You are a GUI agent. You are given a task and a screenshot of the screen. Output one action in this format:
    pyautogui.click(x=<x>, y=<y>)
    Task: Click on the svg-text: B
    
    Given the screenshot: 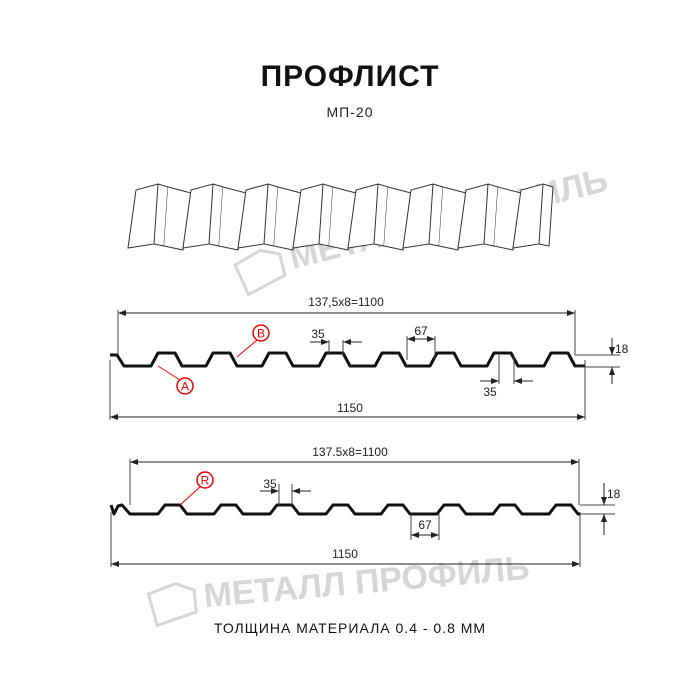 What is the action you would take?
    pyautogui.click(x=261, y=334)
    